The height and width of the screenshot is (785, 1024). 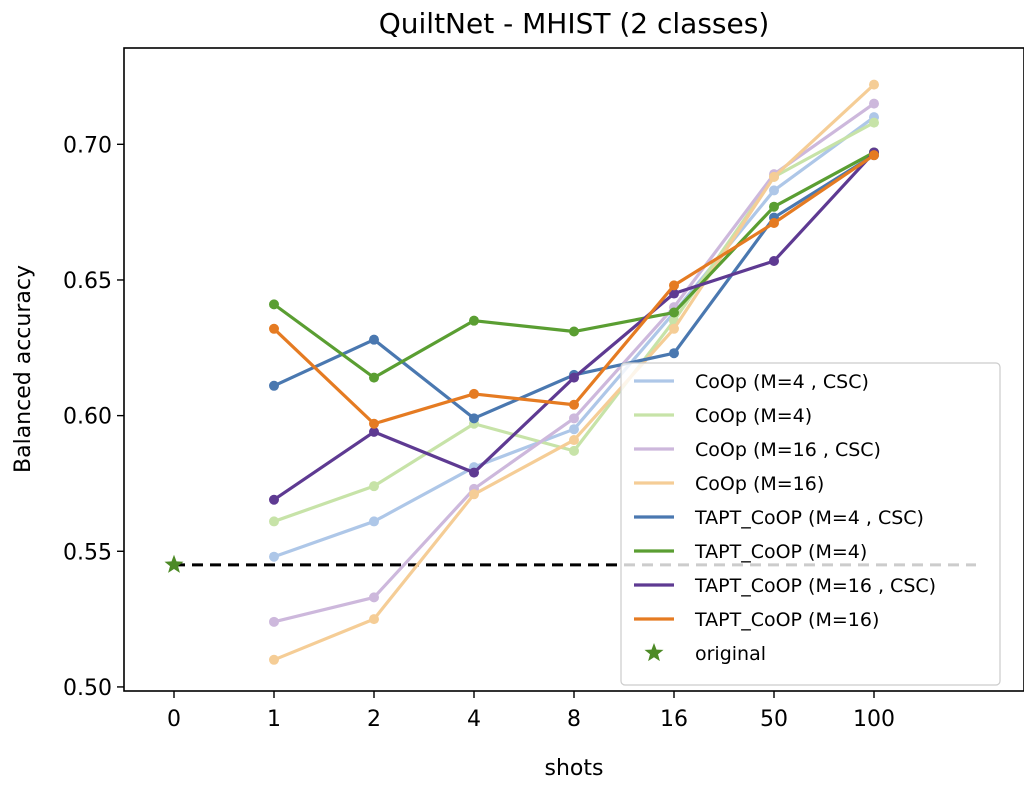 What do you see at coordinates (87, 145) in the screenshot?
I see `y-tick-label: 0.70` at bounding box center [87, 145].